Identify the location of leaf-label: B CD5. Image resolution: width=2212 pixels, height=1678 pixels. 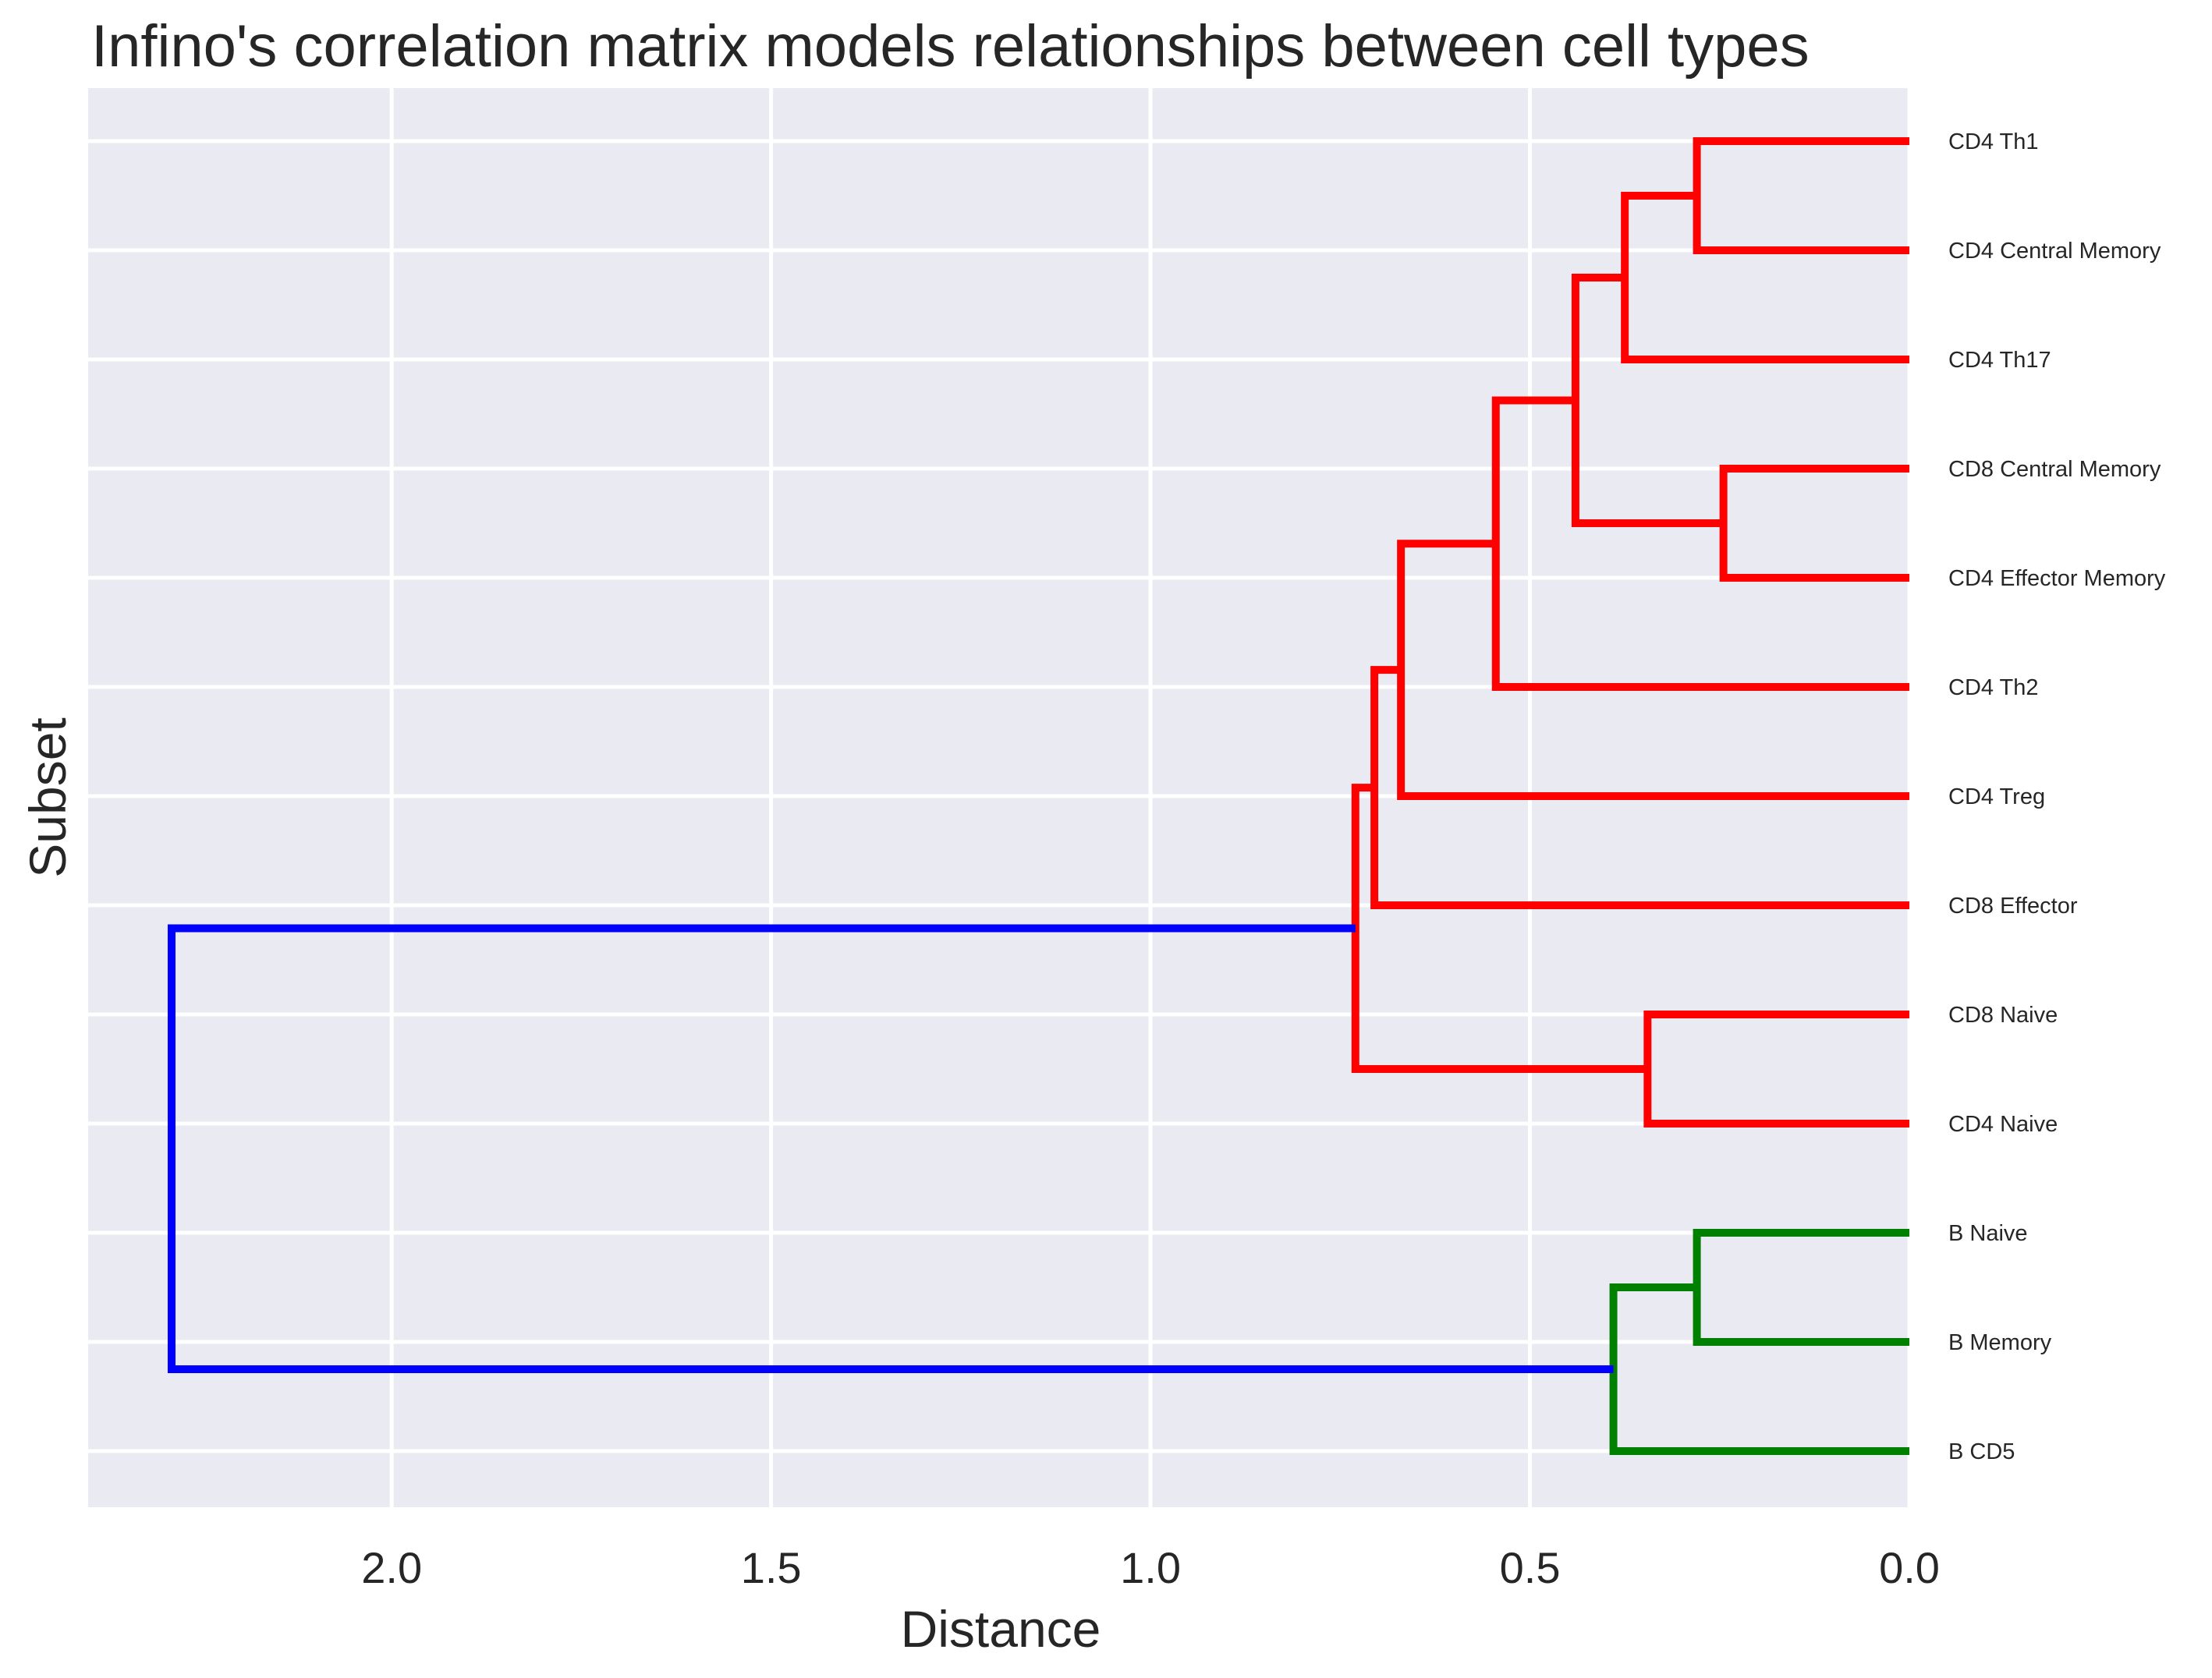
(1981, 1451).